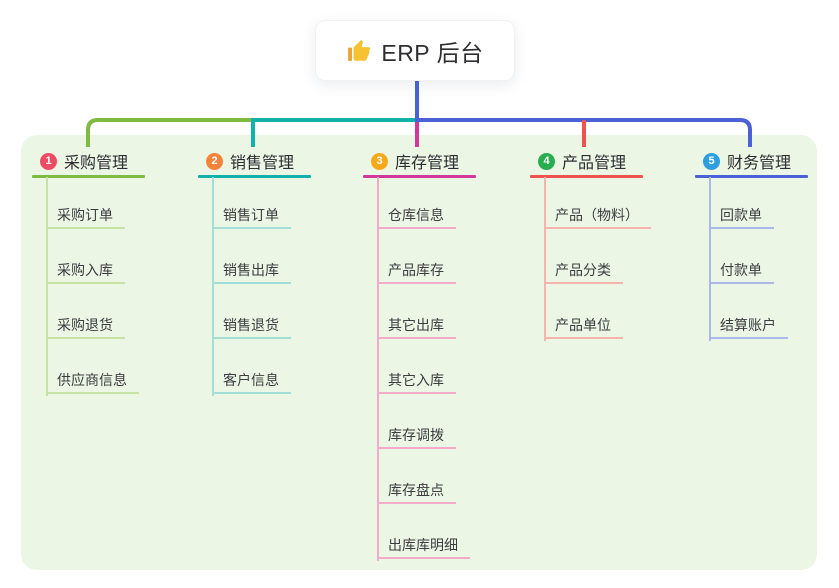  I want to click on tree-item: 销售订单, so click(251, 216).